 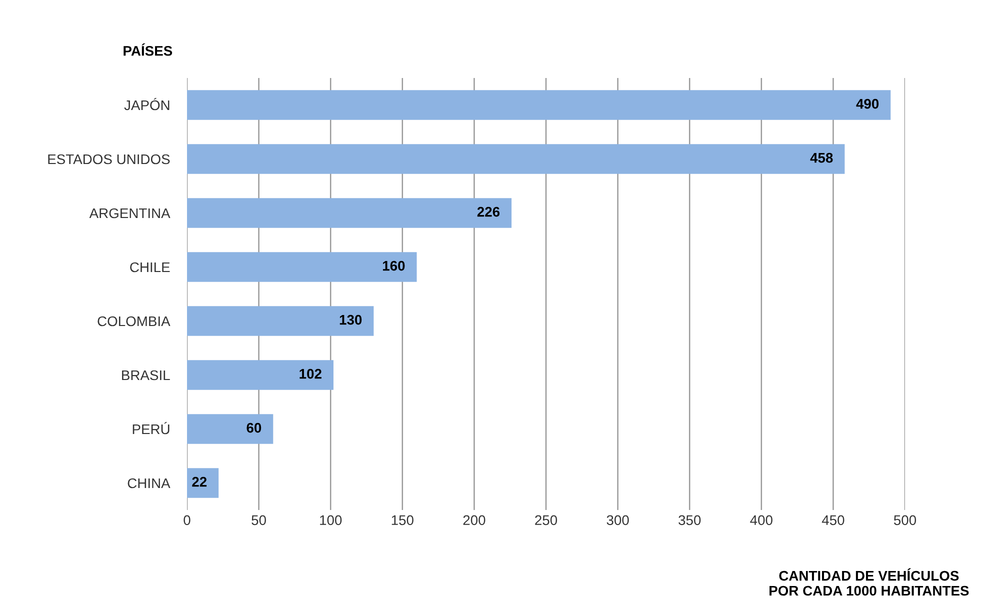 What do you see at coordinates (546, 520) in the screenshot?
I see `x-tick-label: 250` at bounding box center [546, 520].